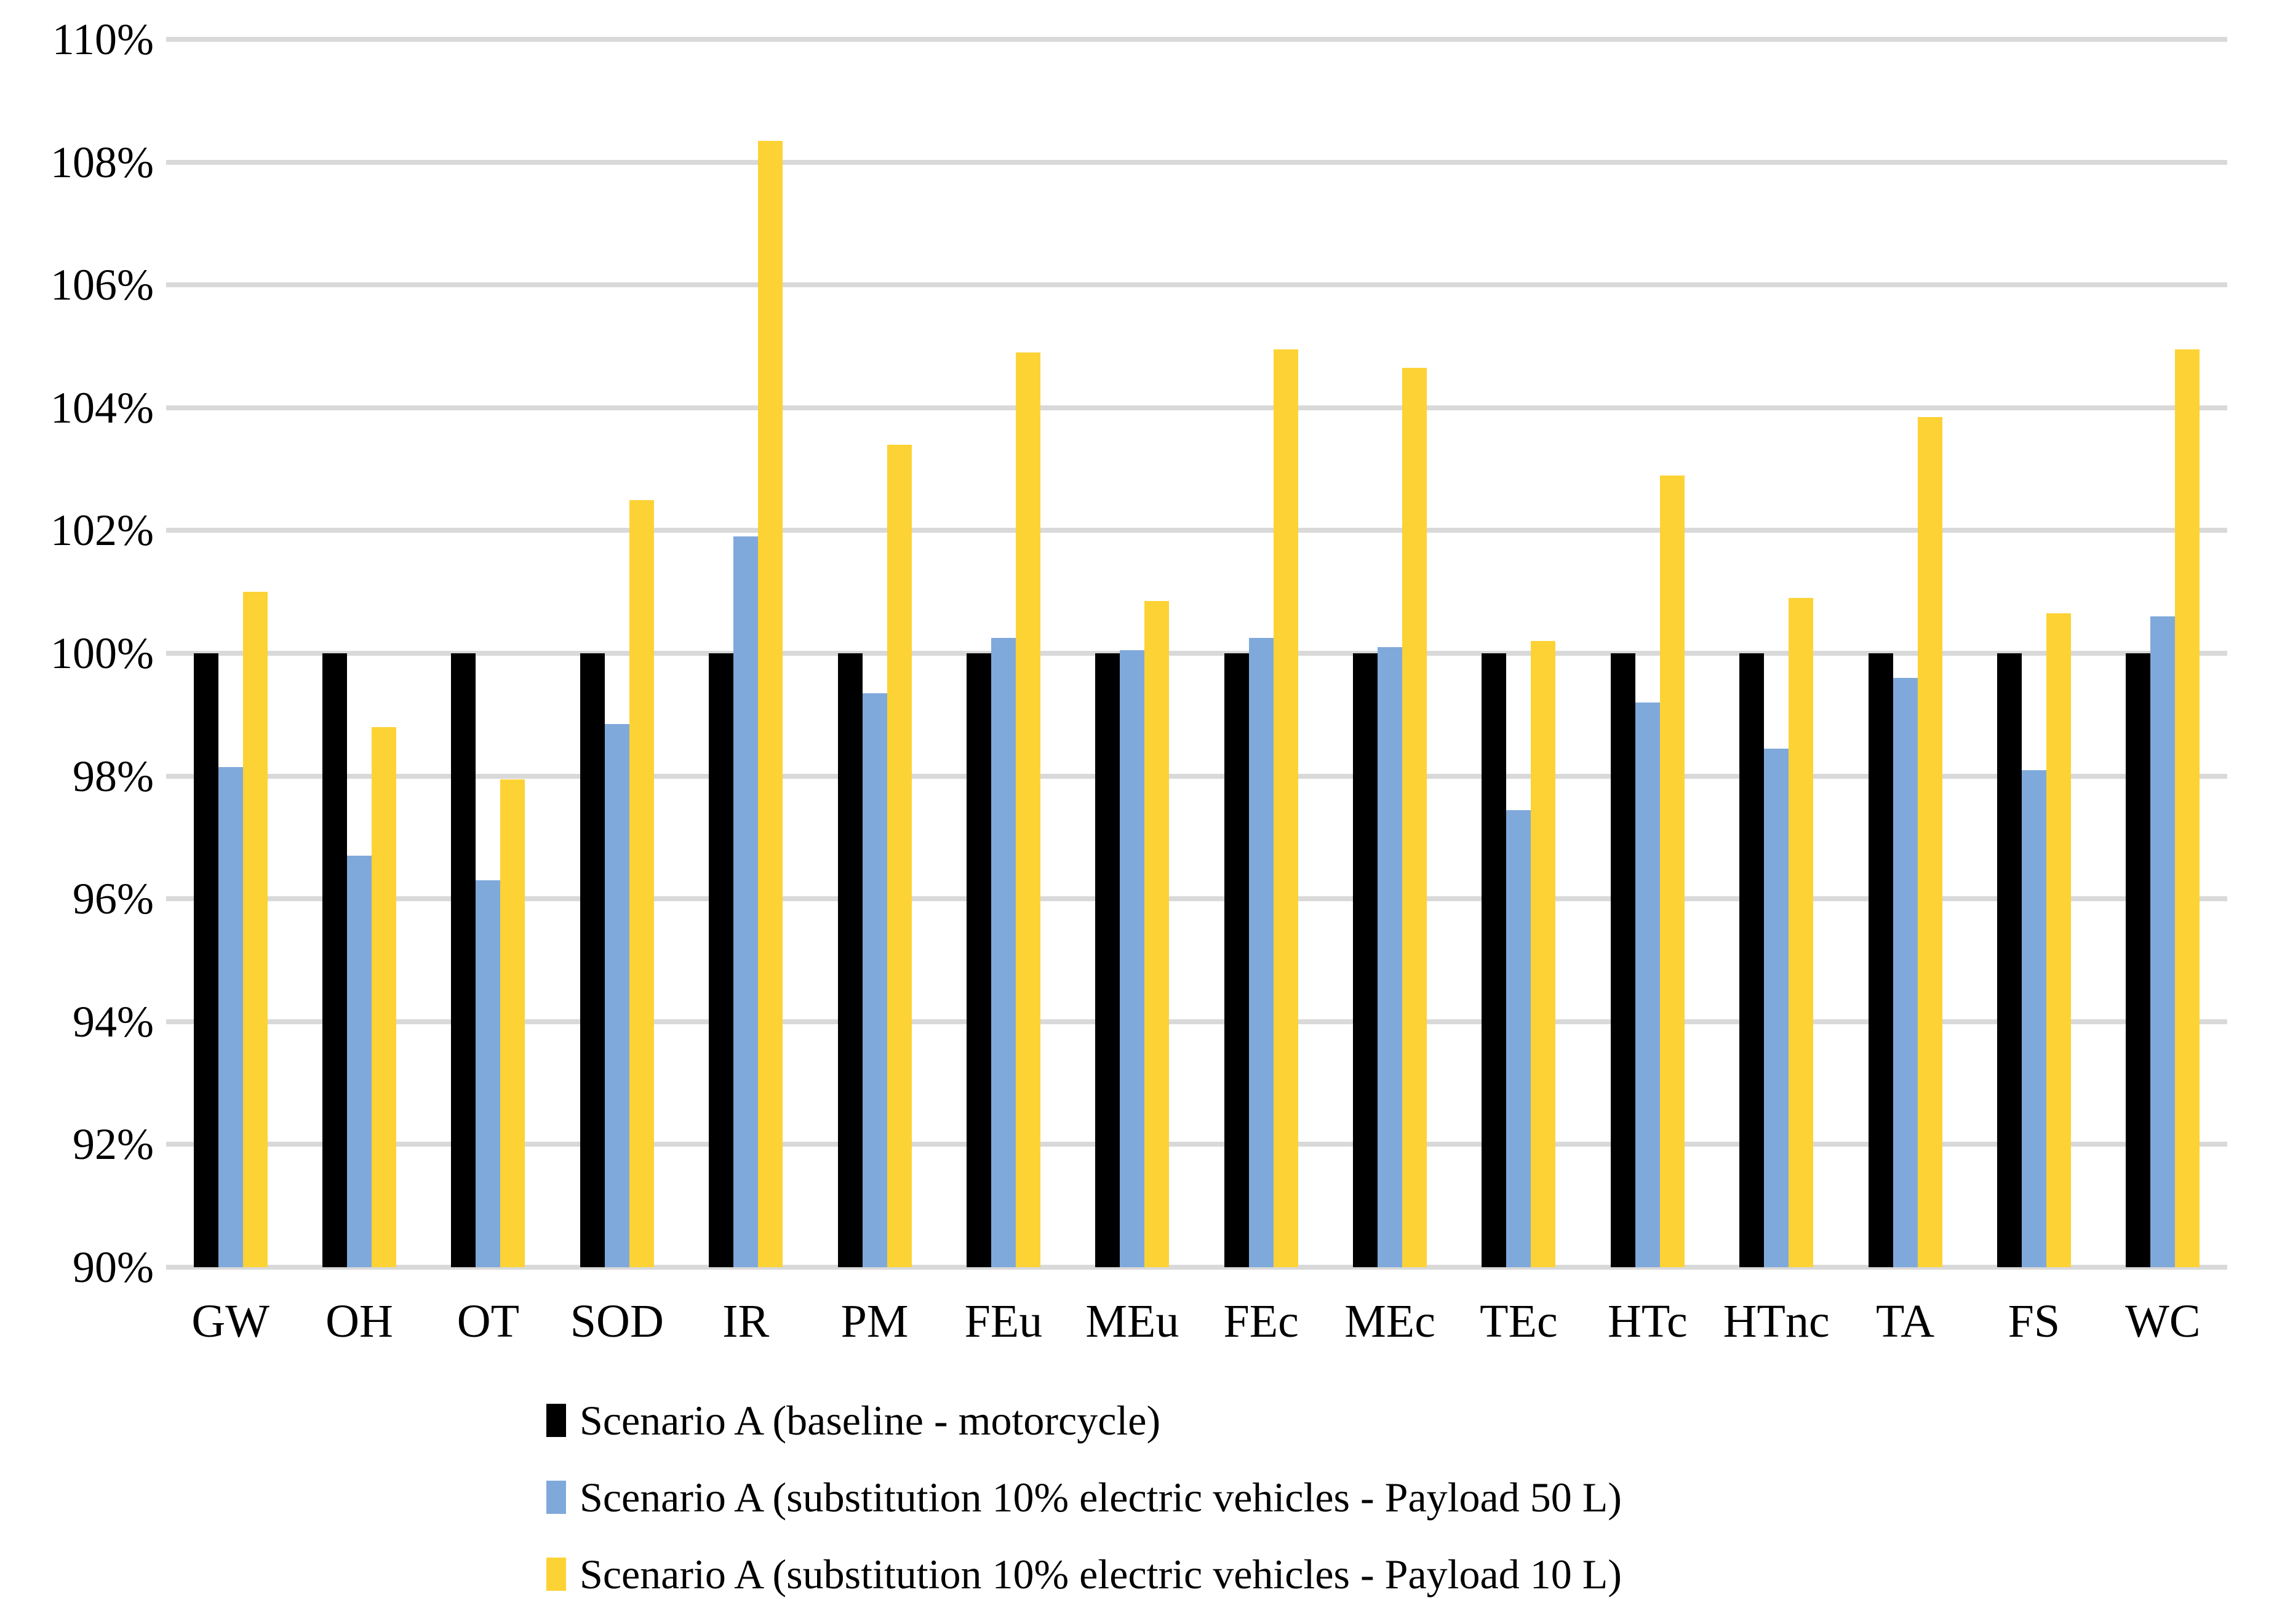 This screenshot has height=1624, width=2274. I want to click on x-axis-label-TEc: TEc, so click(1519, 1321).